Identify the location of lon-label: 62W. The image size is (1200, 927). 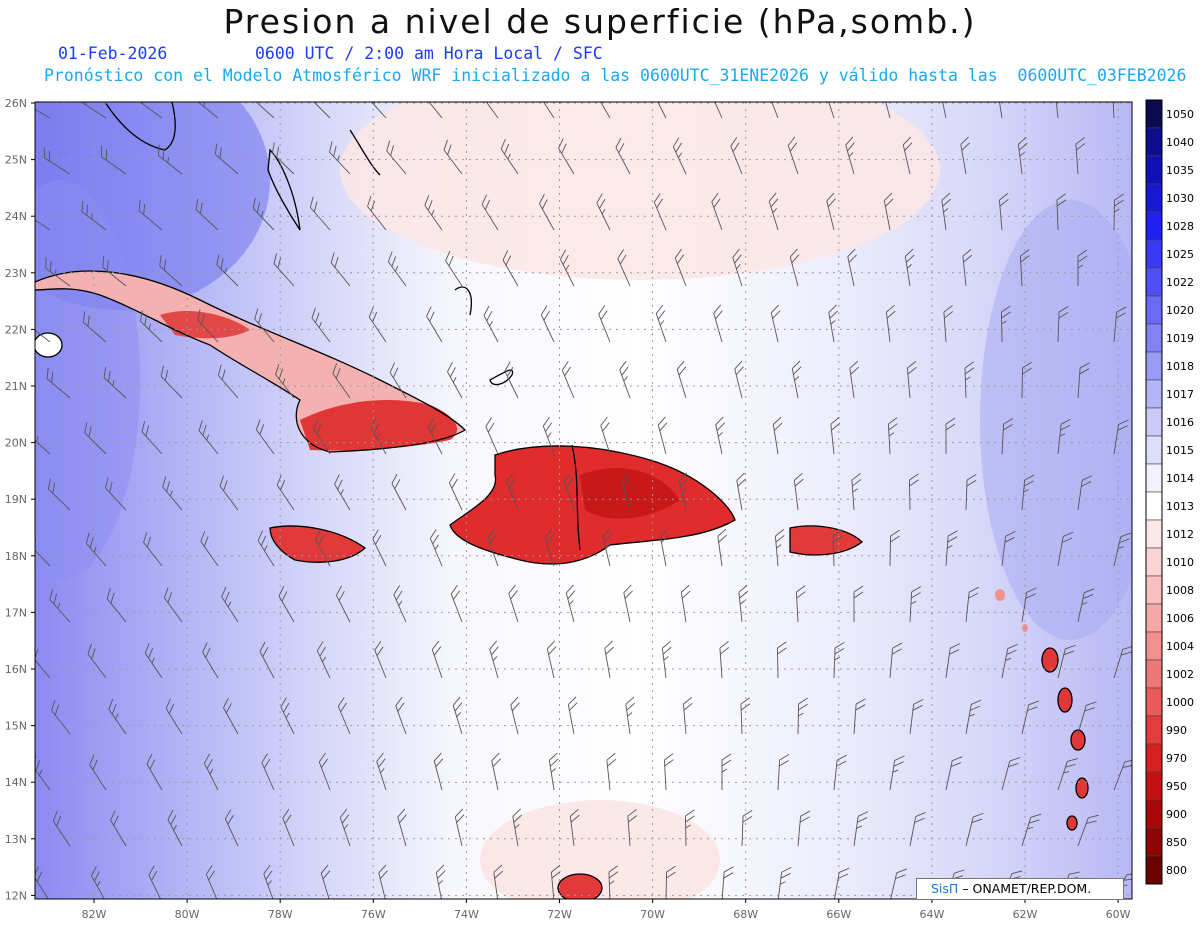
(1025, 914).